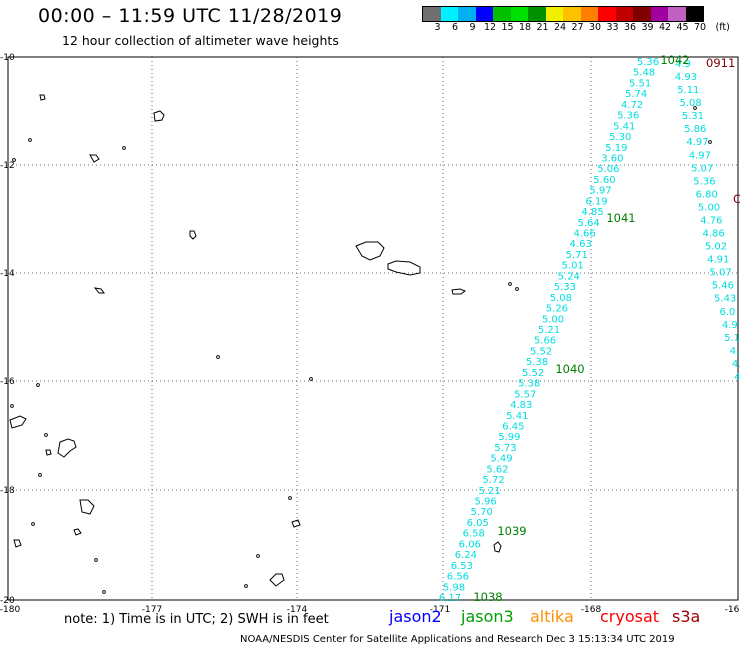 The width and height of the screenshot is (740, 650). What do you see at coordinates (7, 274) in the screenshot?
I see `lat-tick-label: -14` at bounding box center [7, 274].